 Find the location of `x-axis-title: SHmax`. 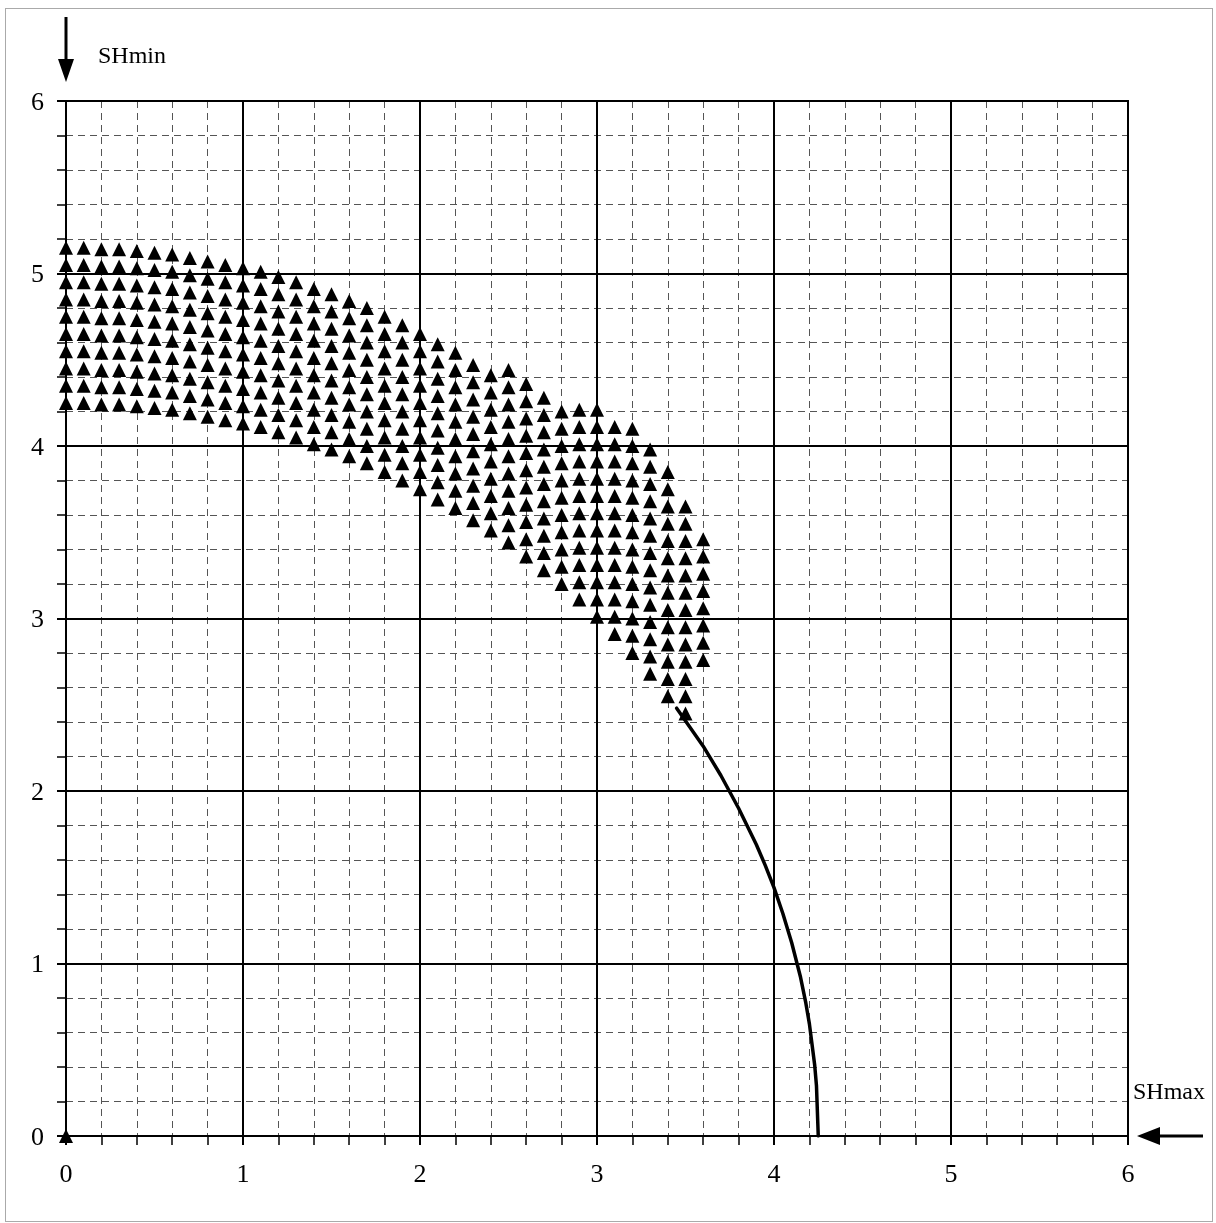

x-axis-title: SHmax is located at coordinates (1169, 1091).